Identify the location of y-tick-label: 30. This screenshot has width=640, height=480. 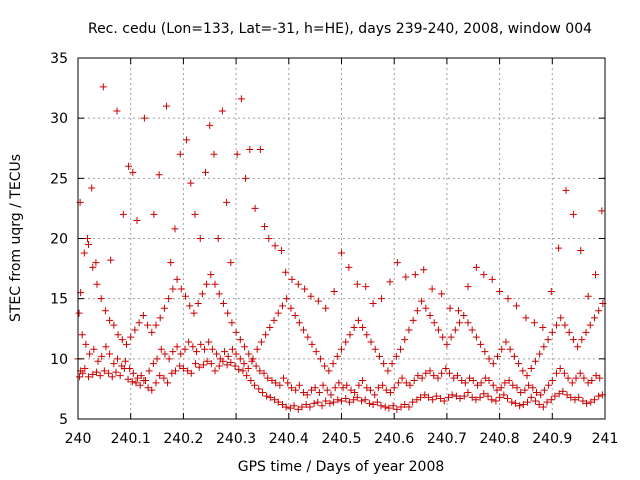
(59, 119).